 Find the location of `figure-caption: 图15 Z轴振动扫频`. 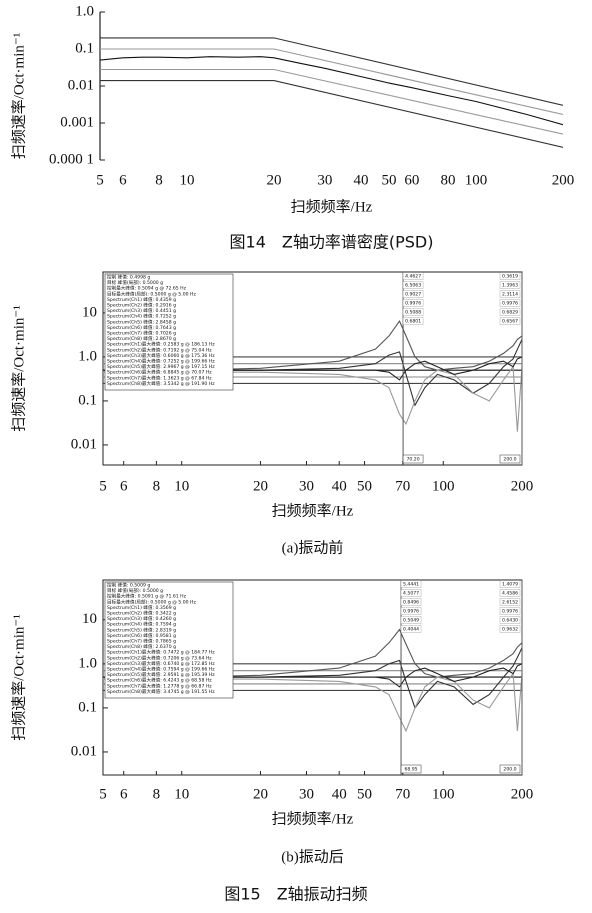

figure-caption: 图15 Z轴振动扫频 is located at coordinates (295, 894).